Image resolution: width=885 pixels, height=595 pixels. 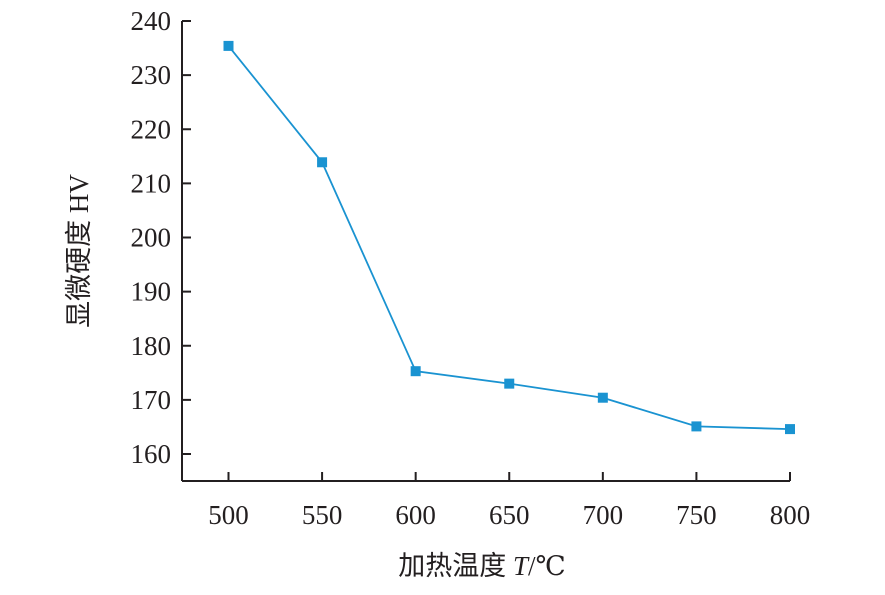 What do you see at coordinates (790, 515) in the screenshot?
I see `x-tick-label: 800` at bounding box center [790, 515].